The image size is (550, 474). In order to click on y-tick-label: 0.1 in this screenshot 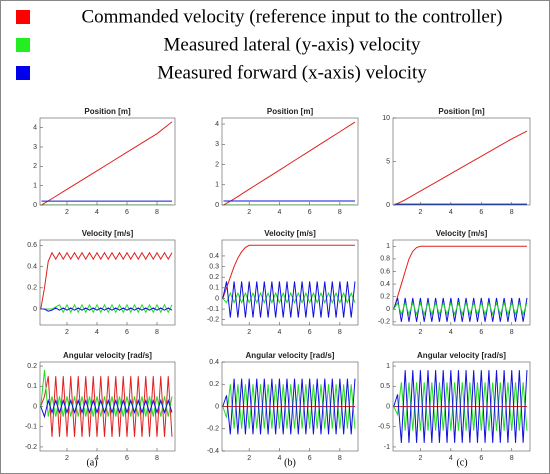, I will do `click(214, 288)`.